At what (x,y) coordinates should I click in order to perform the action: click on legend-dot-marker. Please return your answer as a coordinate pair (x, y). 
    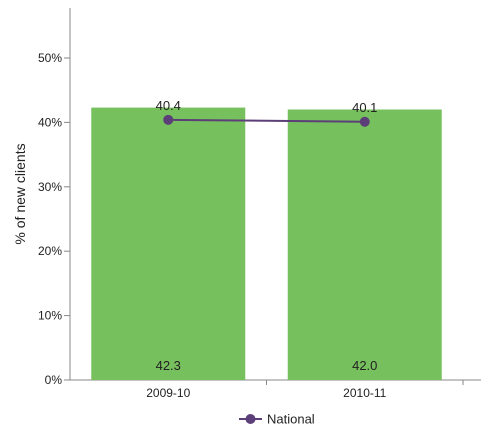
    Looking at the image, I should click on (250, 419).